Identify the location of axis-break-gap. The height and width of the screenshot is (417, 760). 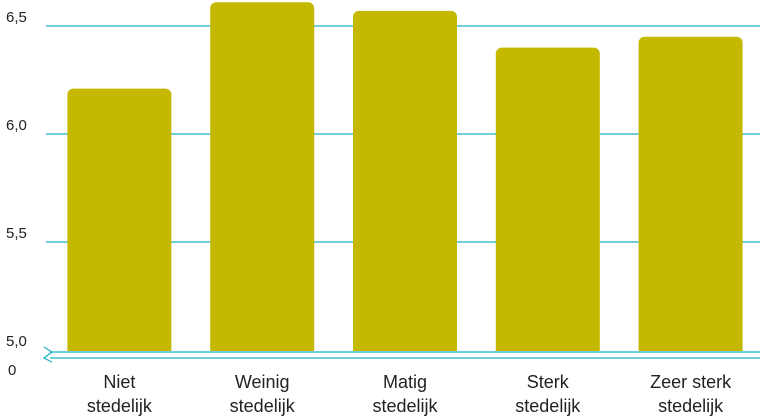
(380, 355).